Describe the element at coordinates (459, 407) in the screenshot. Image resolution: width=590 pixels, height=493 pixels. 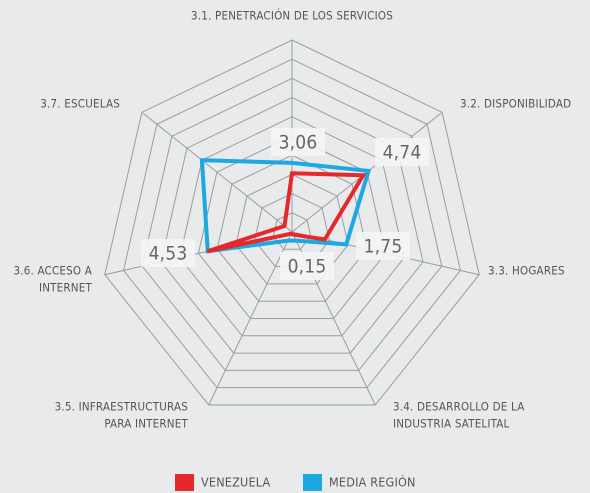
I see `axis-label: 3.4. DESARROLLO DE LA` at that location.